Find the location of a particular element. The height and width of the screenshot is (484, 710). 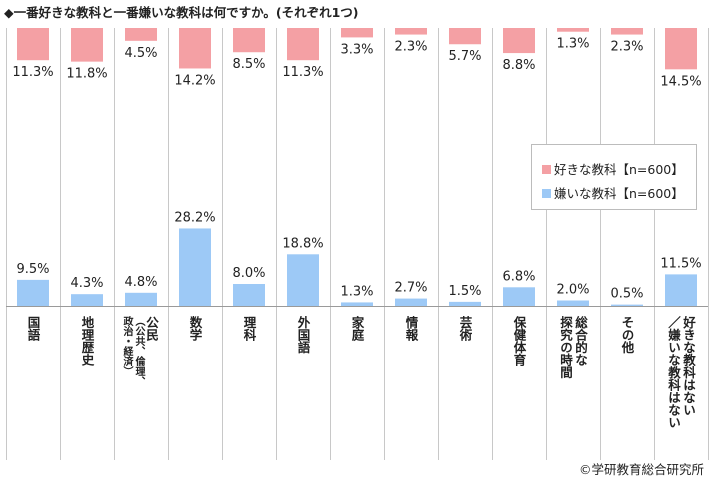

like-value-label: 14.2% is located at coordinates (194, 80).